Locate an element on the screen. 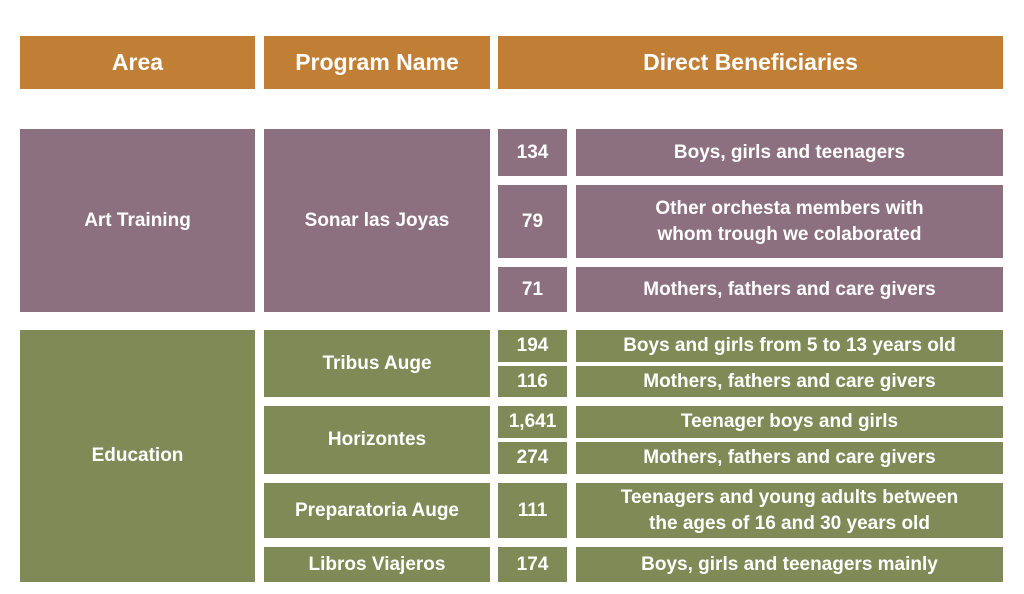  beneficiary-count: 71 is located at coordinates (532, 289).